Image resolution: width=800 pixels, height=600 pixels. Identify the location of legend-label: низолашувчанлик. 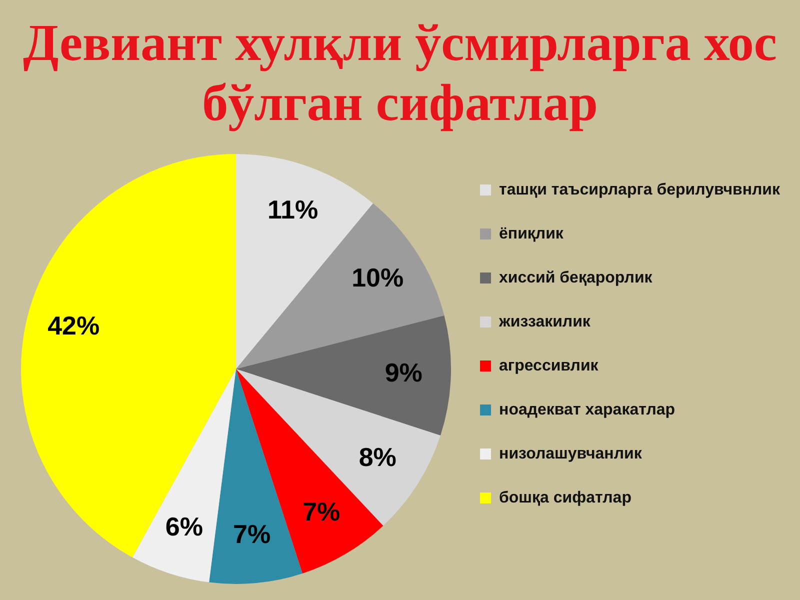
(571, 453).